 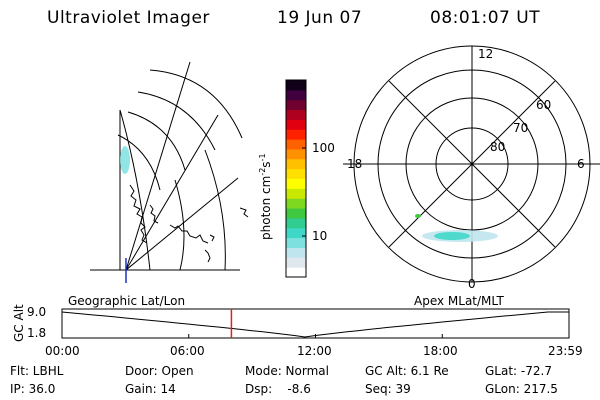 What do you see at coordinates (355, 164) in the screenshot?
I see `mlt-label-18: 18` at bounding box center [355, 164].